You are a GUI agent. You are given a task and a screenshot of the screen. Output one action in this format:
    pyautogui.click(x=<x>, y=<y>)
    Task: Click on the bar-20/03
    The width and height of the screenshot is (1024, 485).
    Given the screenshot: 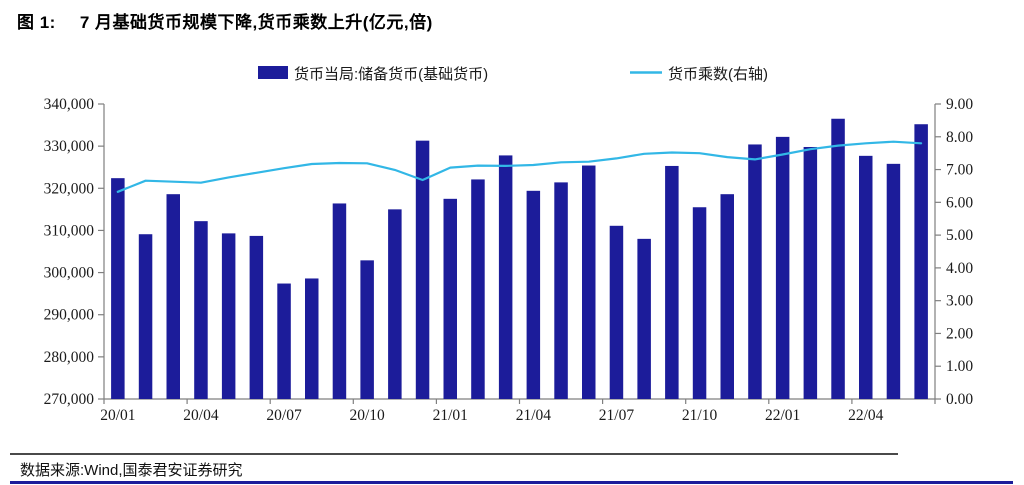 What is the action you would take?
    pyautogui.click(x=173, y=296)
    